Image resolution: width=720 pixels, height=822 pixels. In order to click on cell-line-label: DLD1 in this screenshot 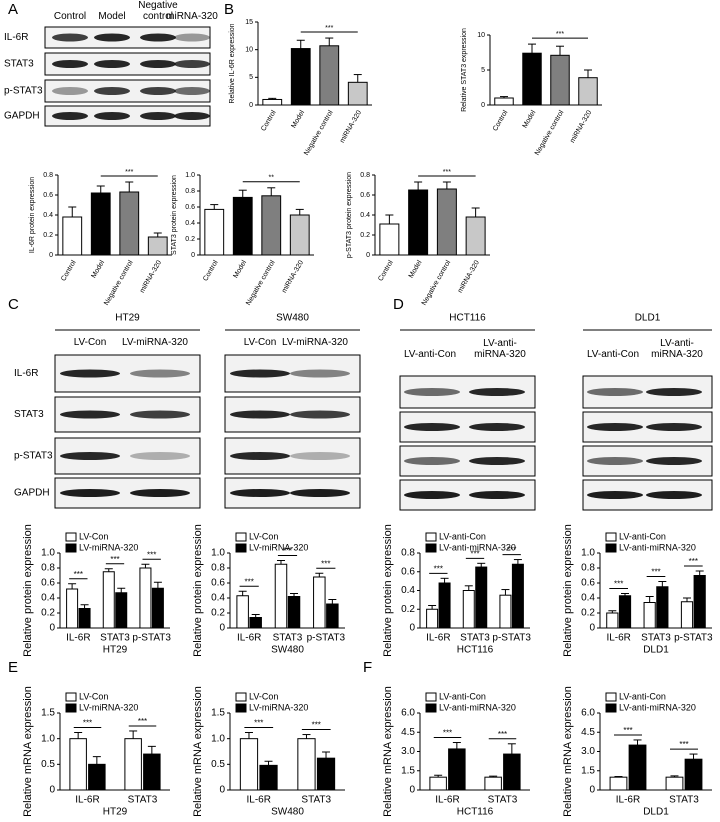, I will do `click(648, 318)`.